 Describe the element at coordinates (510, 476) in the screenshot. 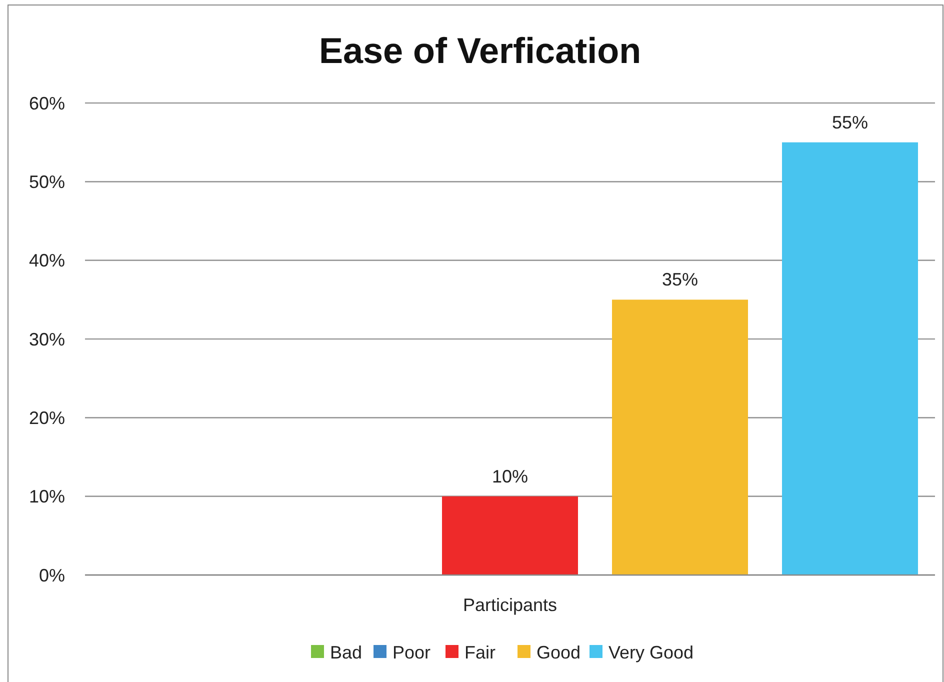

I see `data-label: 10%` at that location.